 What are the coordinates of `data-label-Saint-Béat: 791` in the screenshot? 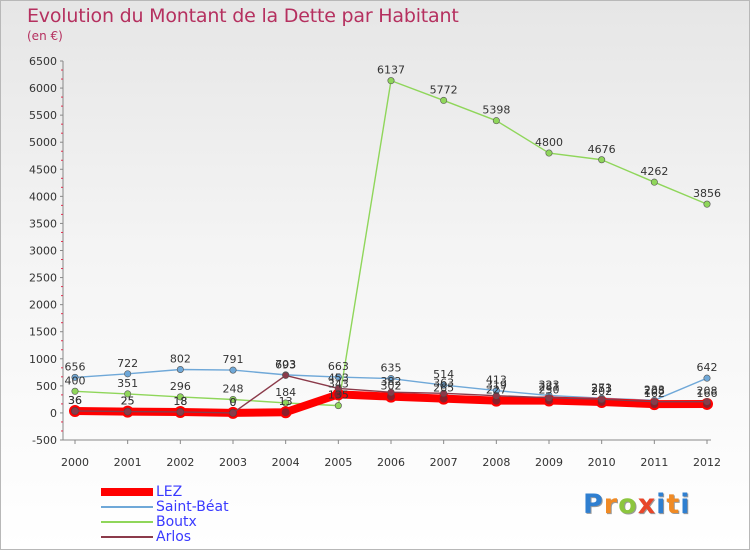 It's located at (233, 359).